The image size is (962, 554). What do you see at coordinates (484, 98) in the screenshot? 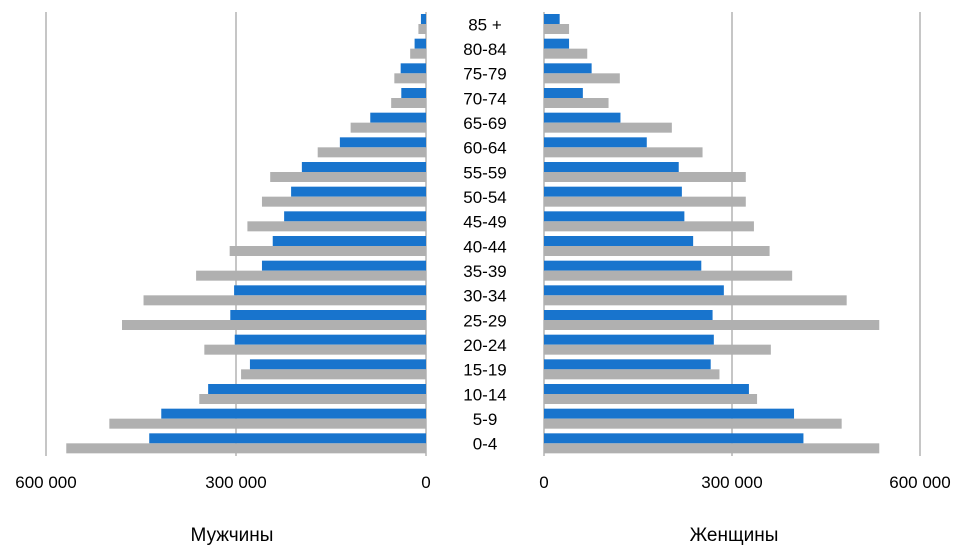
I see `age-label: 70-74` at bounding box center [484, 98].